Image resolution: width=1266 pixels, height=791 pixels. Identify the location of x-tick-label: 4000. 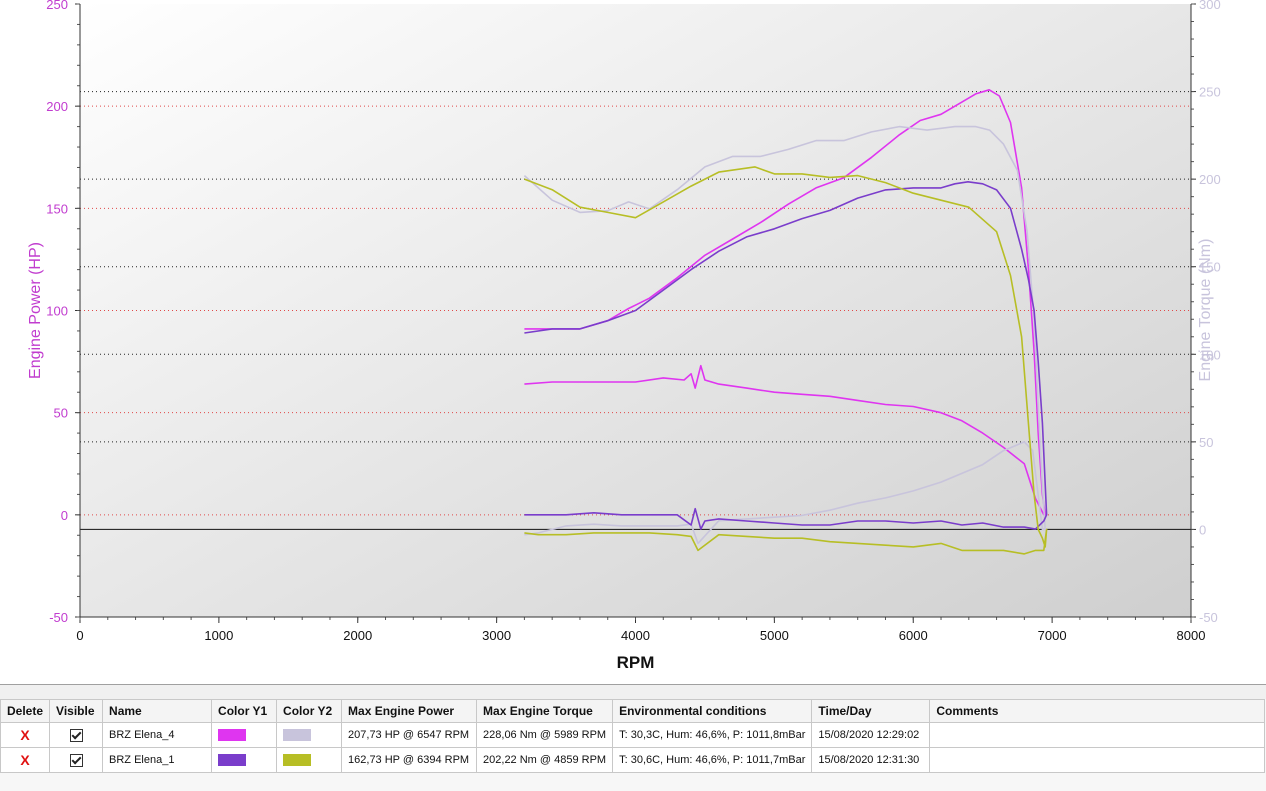
(635, 635).